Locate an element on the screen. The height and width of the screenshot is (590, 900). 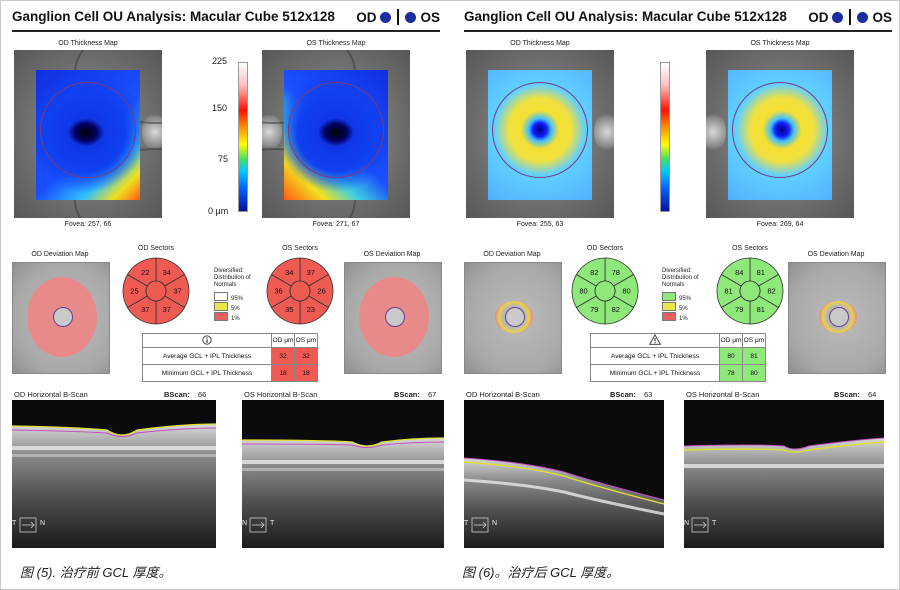
sector-value: 82 is located at coordinates (616, 309).